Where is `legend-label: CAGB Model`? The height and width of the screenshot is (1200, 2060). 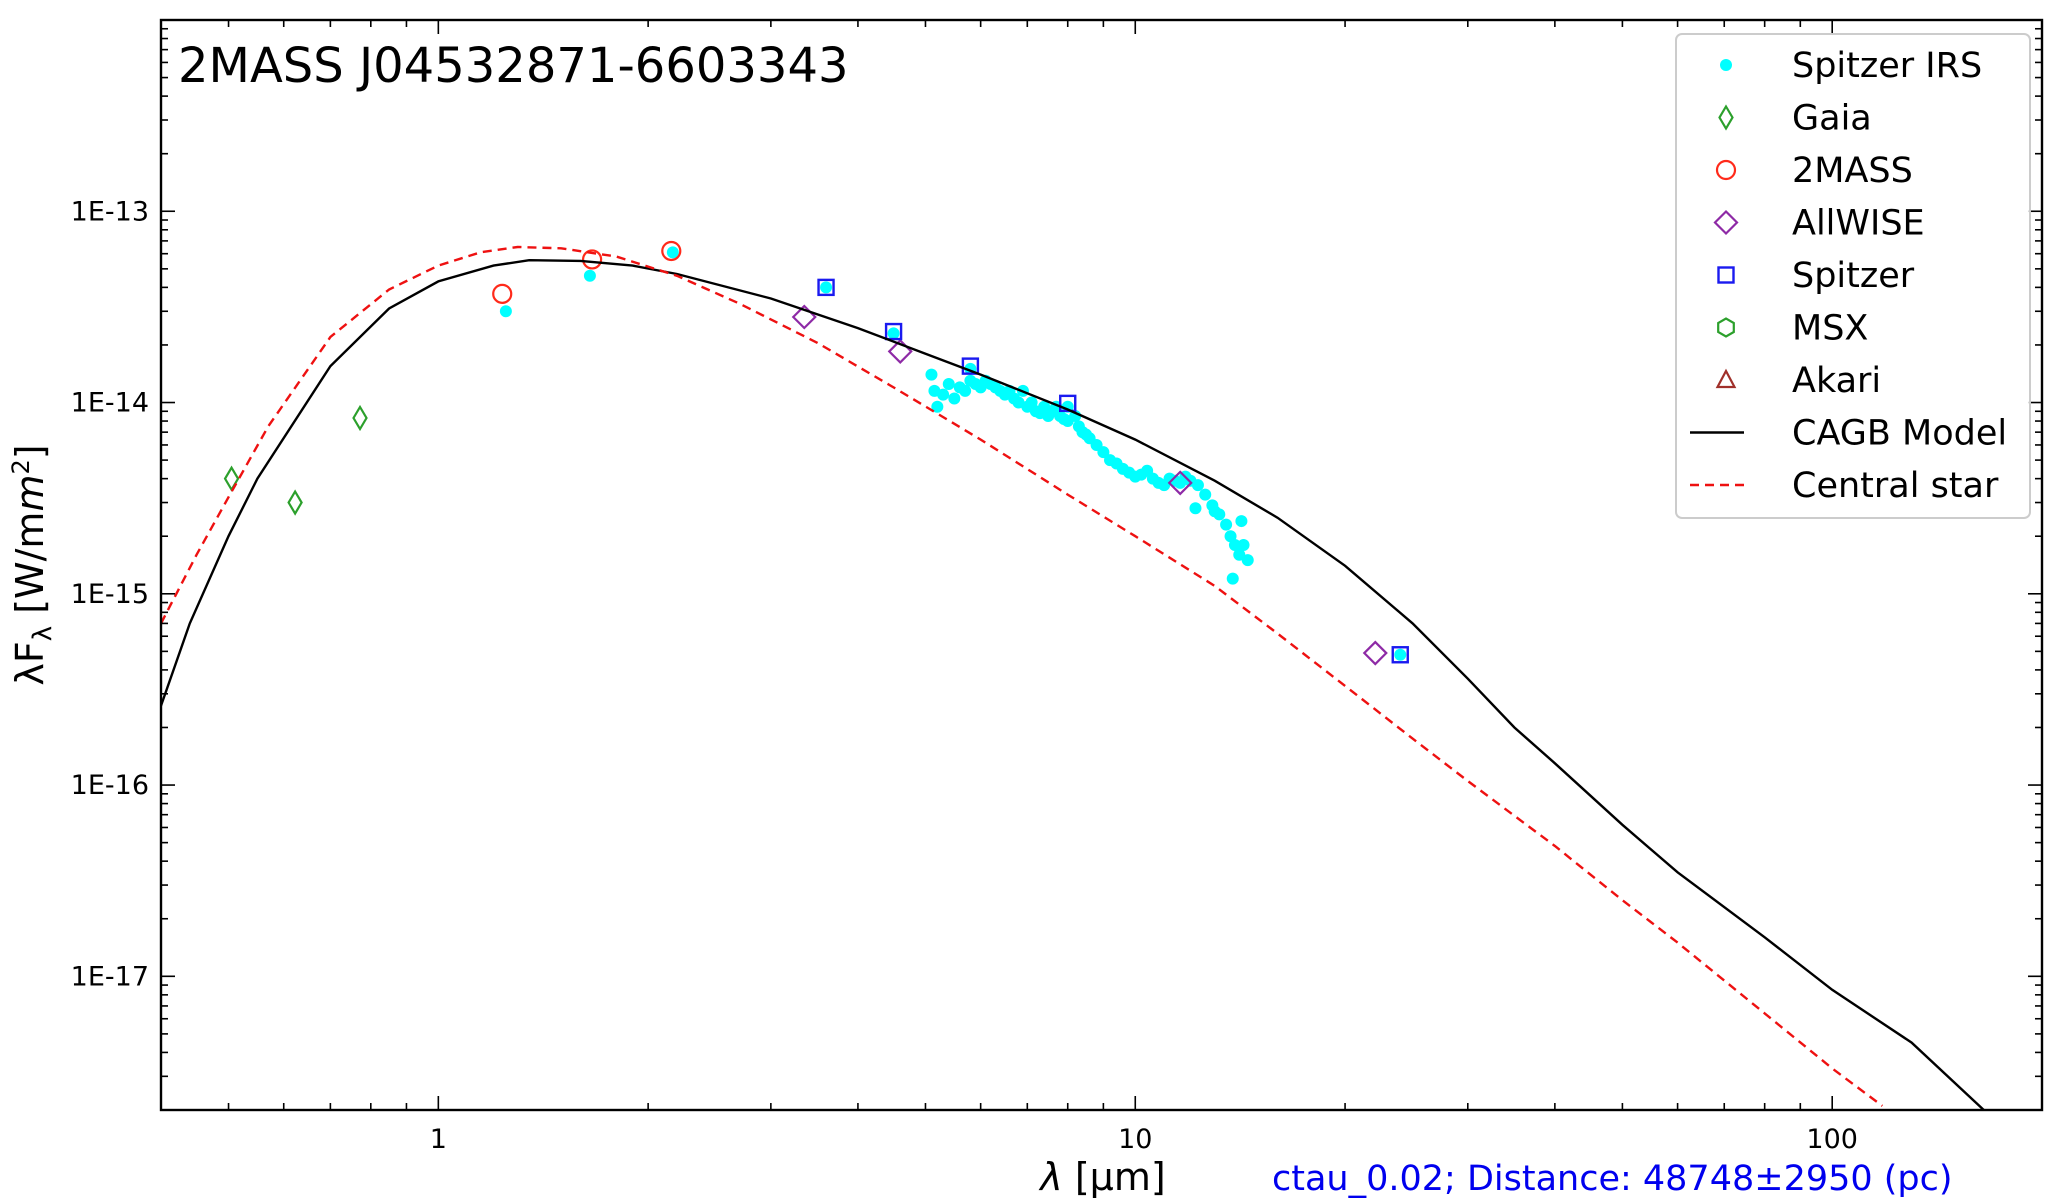 legend-label: CAGB Model is located at coordinates (1899, 434).